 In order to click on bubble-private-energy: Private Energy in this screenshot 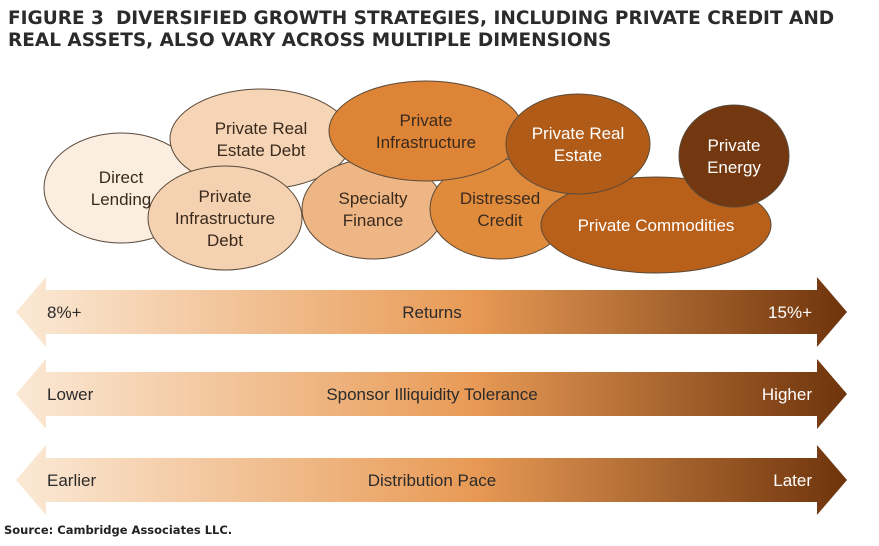, I will do `click(734, 156)`.